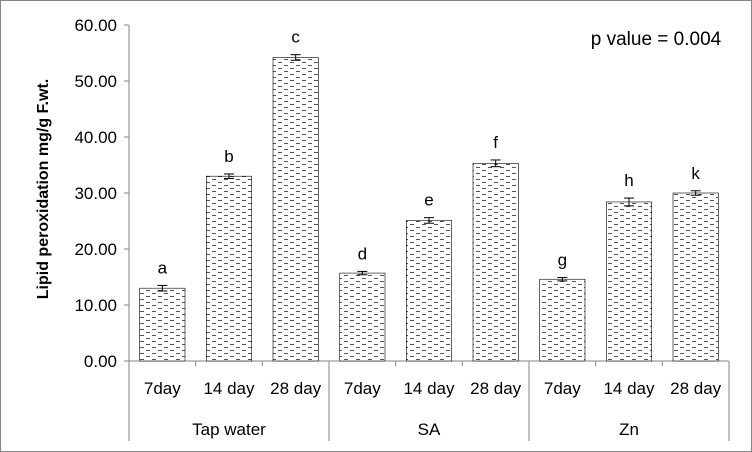 The image size is (752, 452). Describe the element at coordinates (95, 193) in the screenshot. I see `y-tick-label: 30.00` at that location.